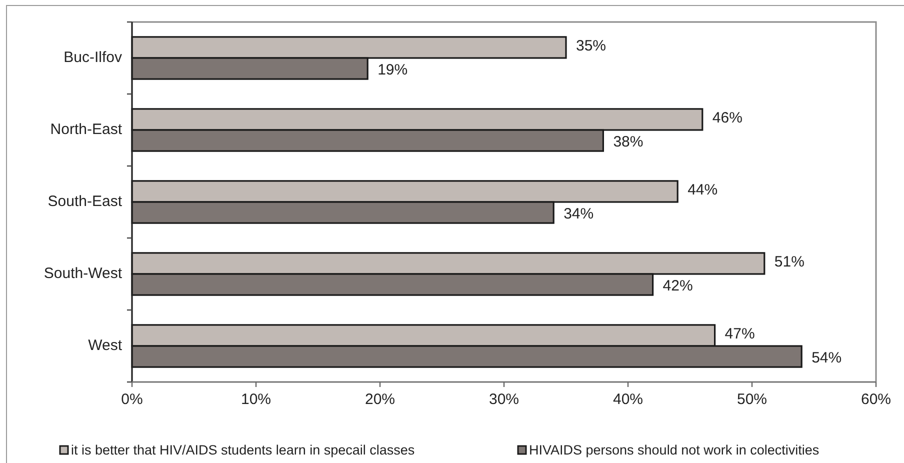 This screenshot has height=463, width=904. Describe the element at coordinates (591, 45) in the screenshot. I see `data-label: 35%` at that location.